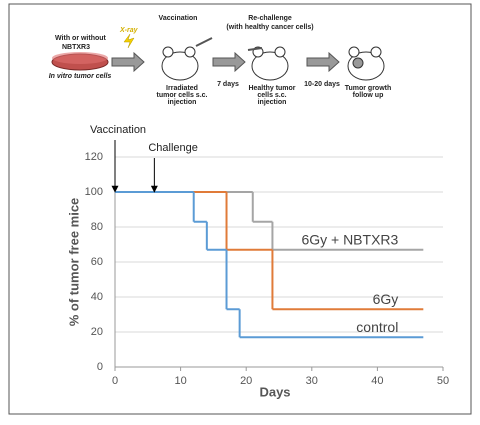  I want to click on caption: cells s.c., so click(271, 95).